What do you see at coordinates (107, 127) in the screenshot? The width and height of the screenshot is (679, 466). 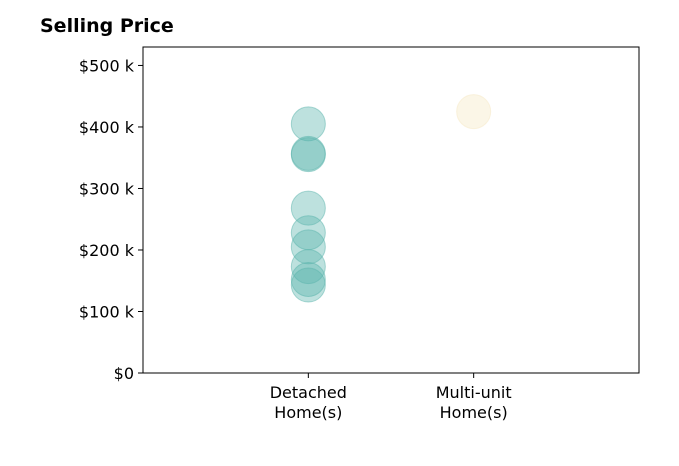 I see `y-tick-label: $400 k` at bounding box center [107, 127].